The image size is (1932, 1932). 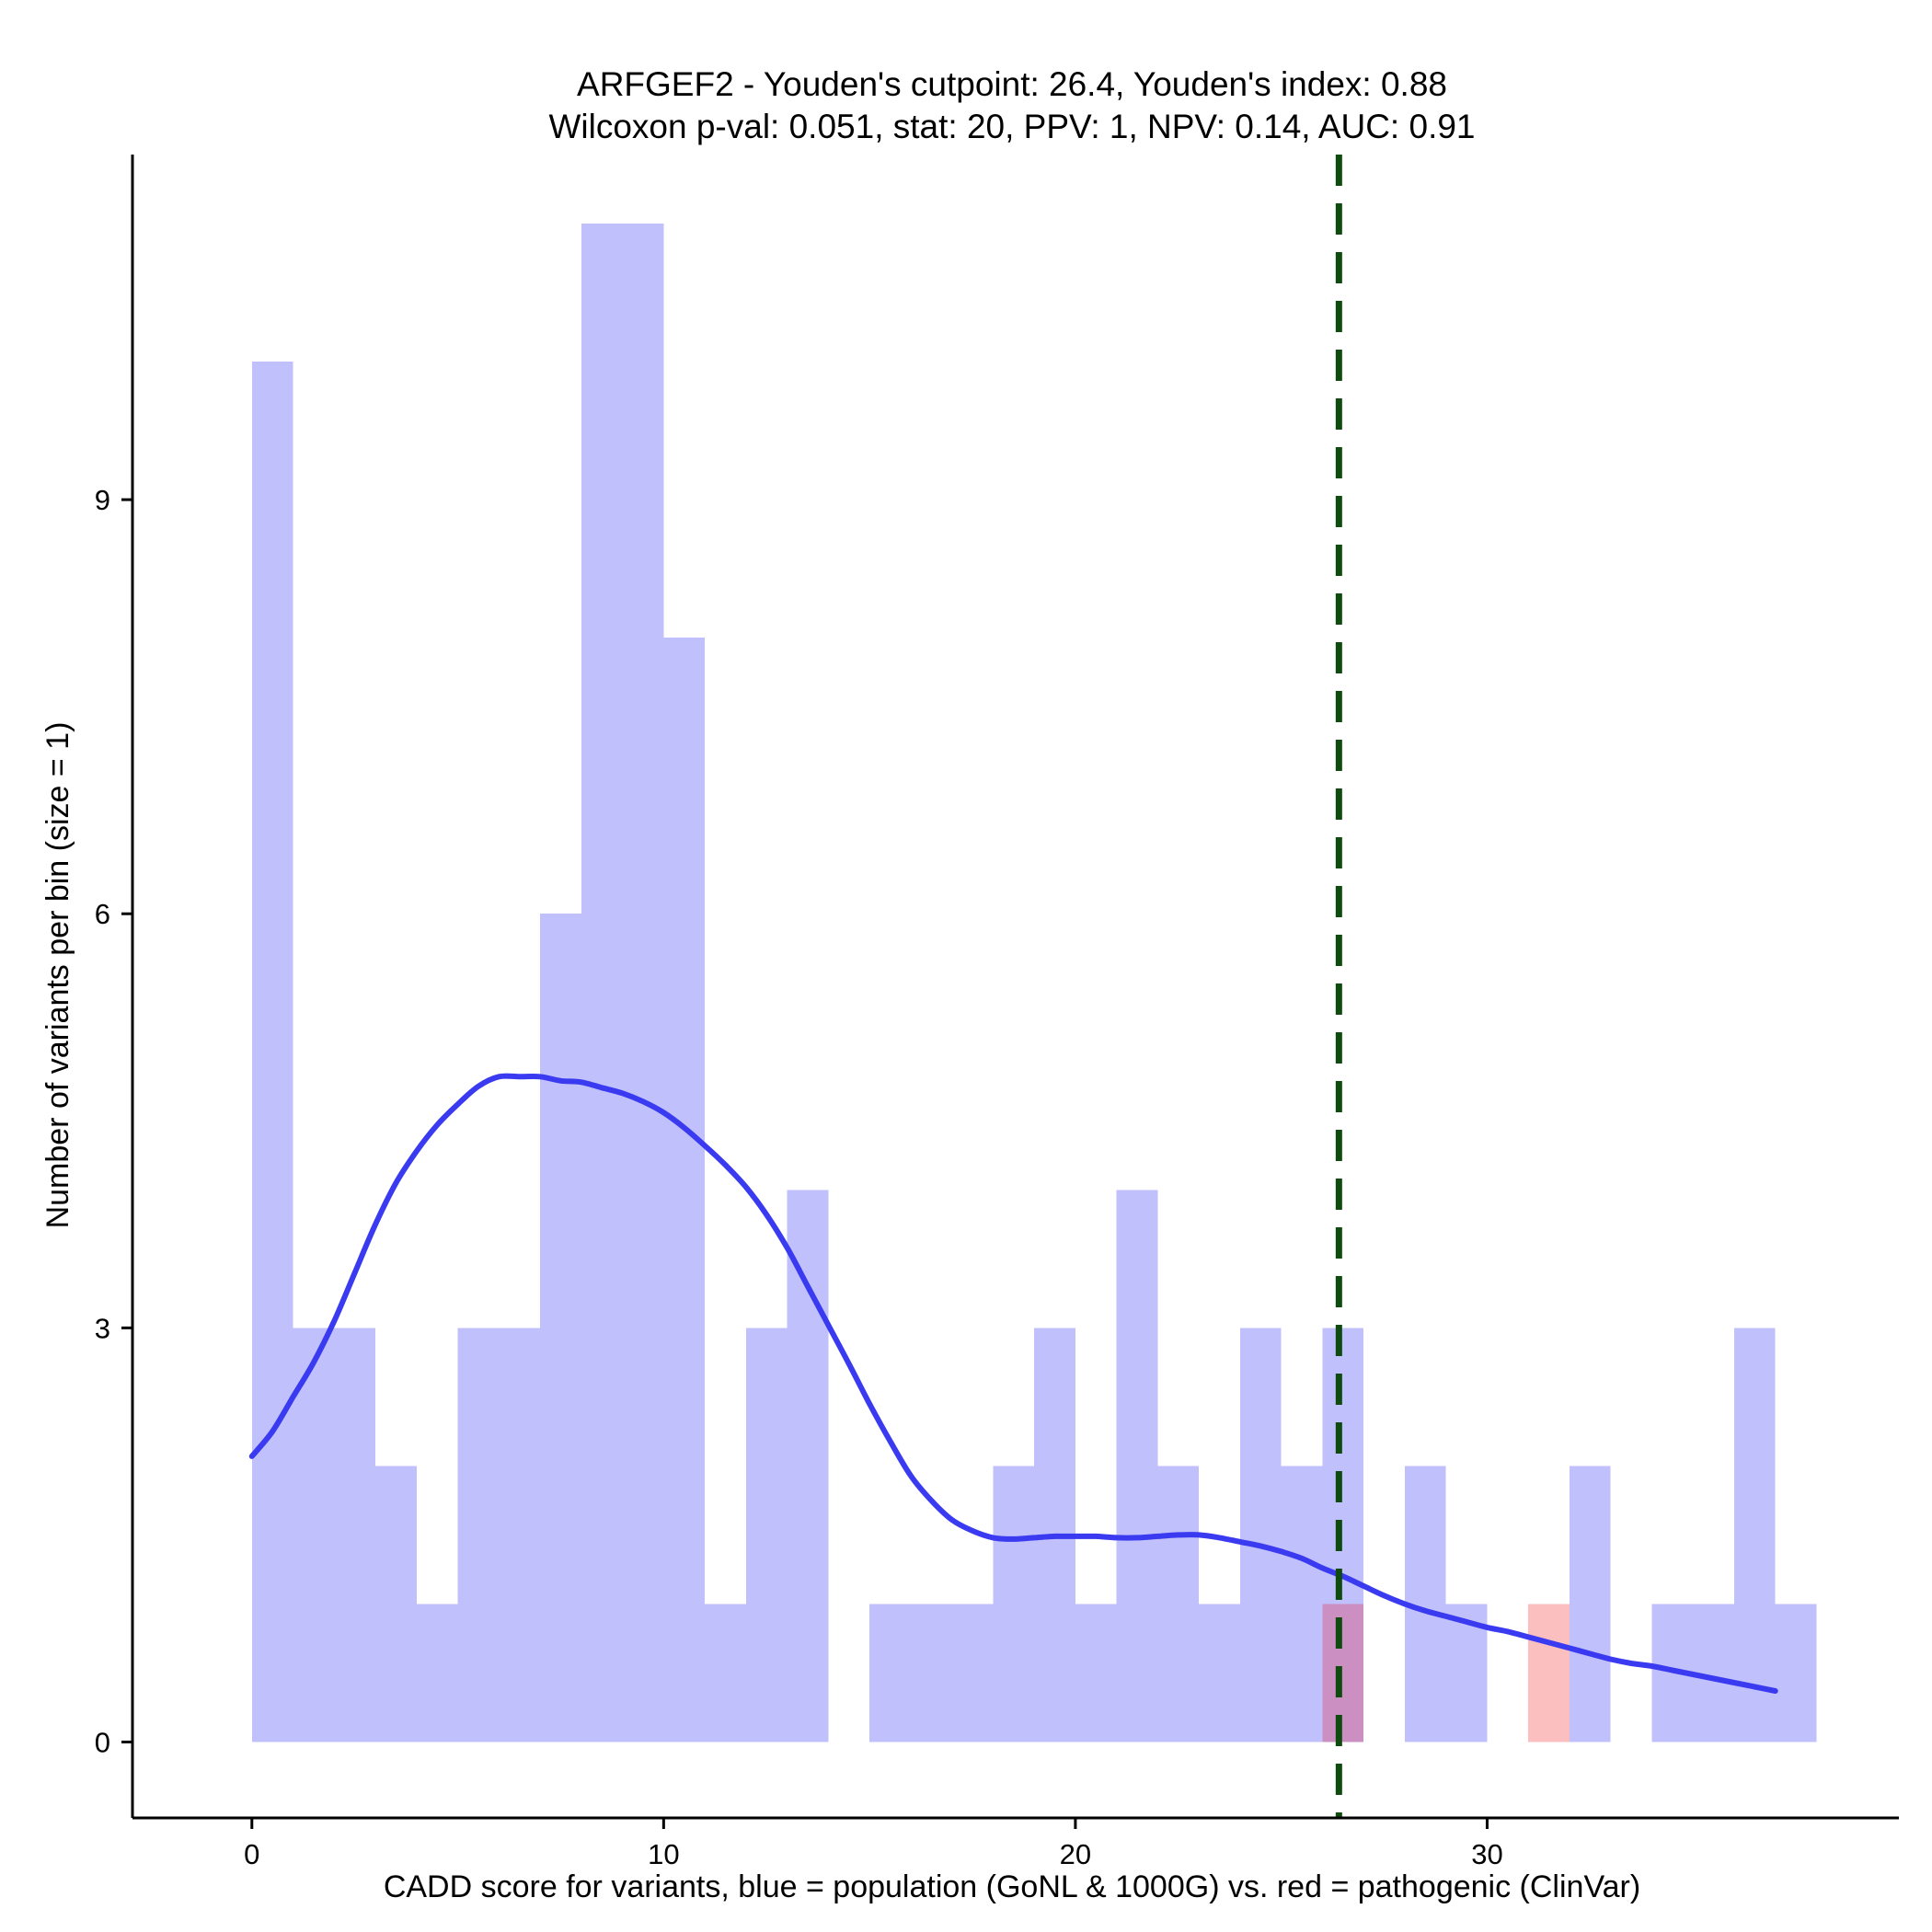 I want to click on x-tick-label: 30, so click(x=1486, y=1854).